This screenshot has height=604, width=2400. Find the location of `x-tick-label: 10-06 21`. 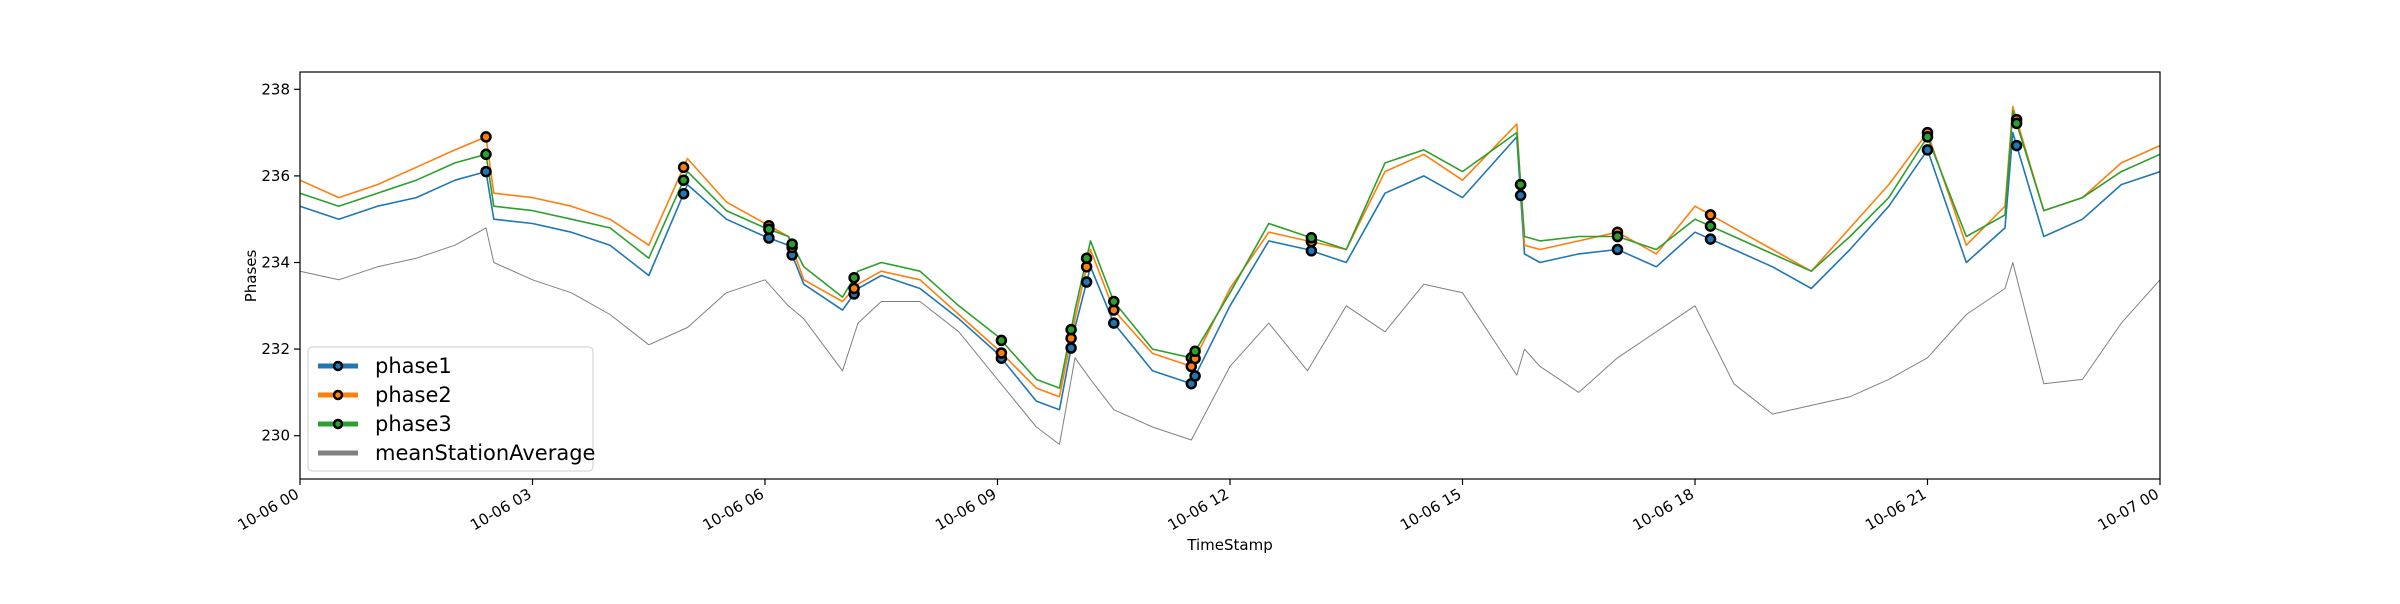

x-tick-label: 10-06 21 is located at coordinates (1895, 509).